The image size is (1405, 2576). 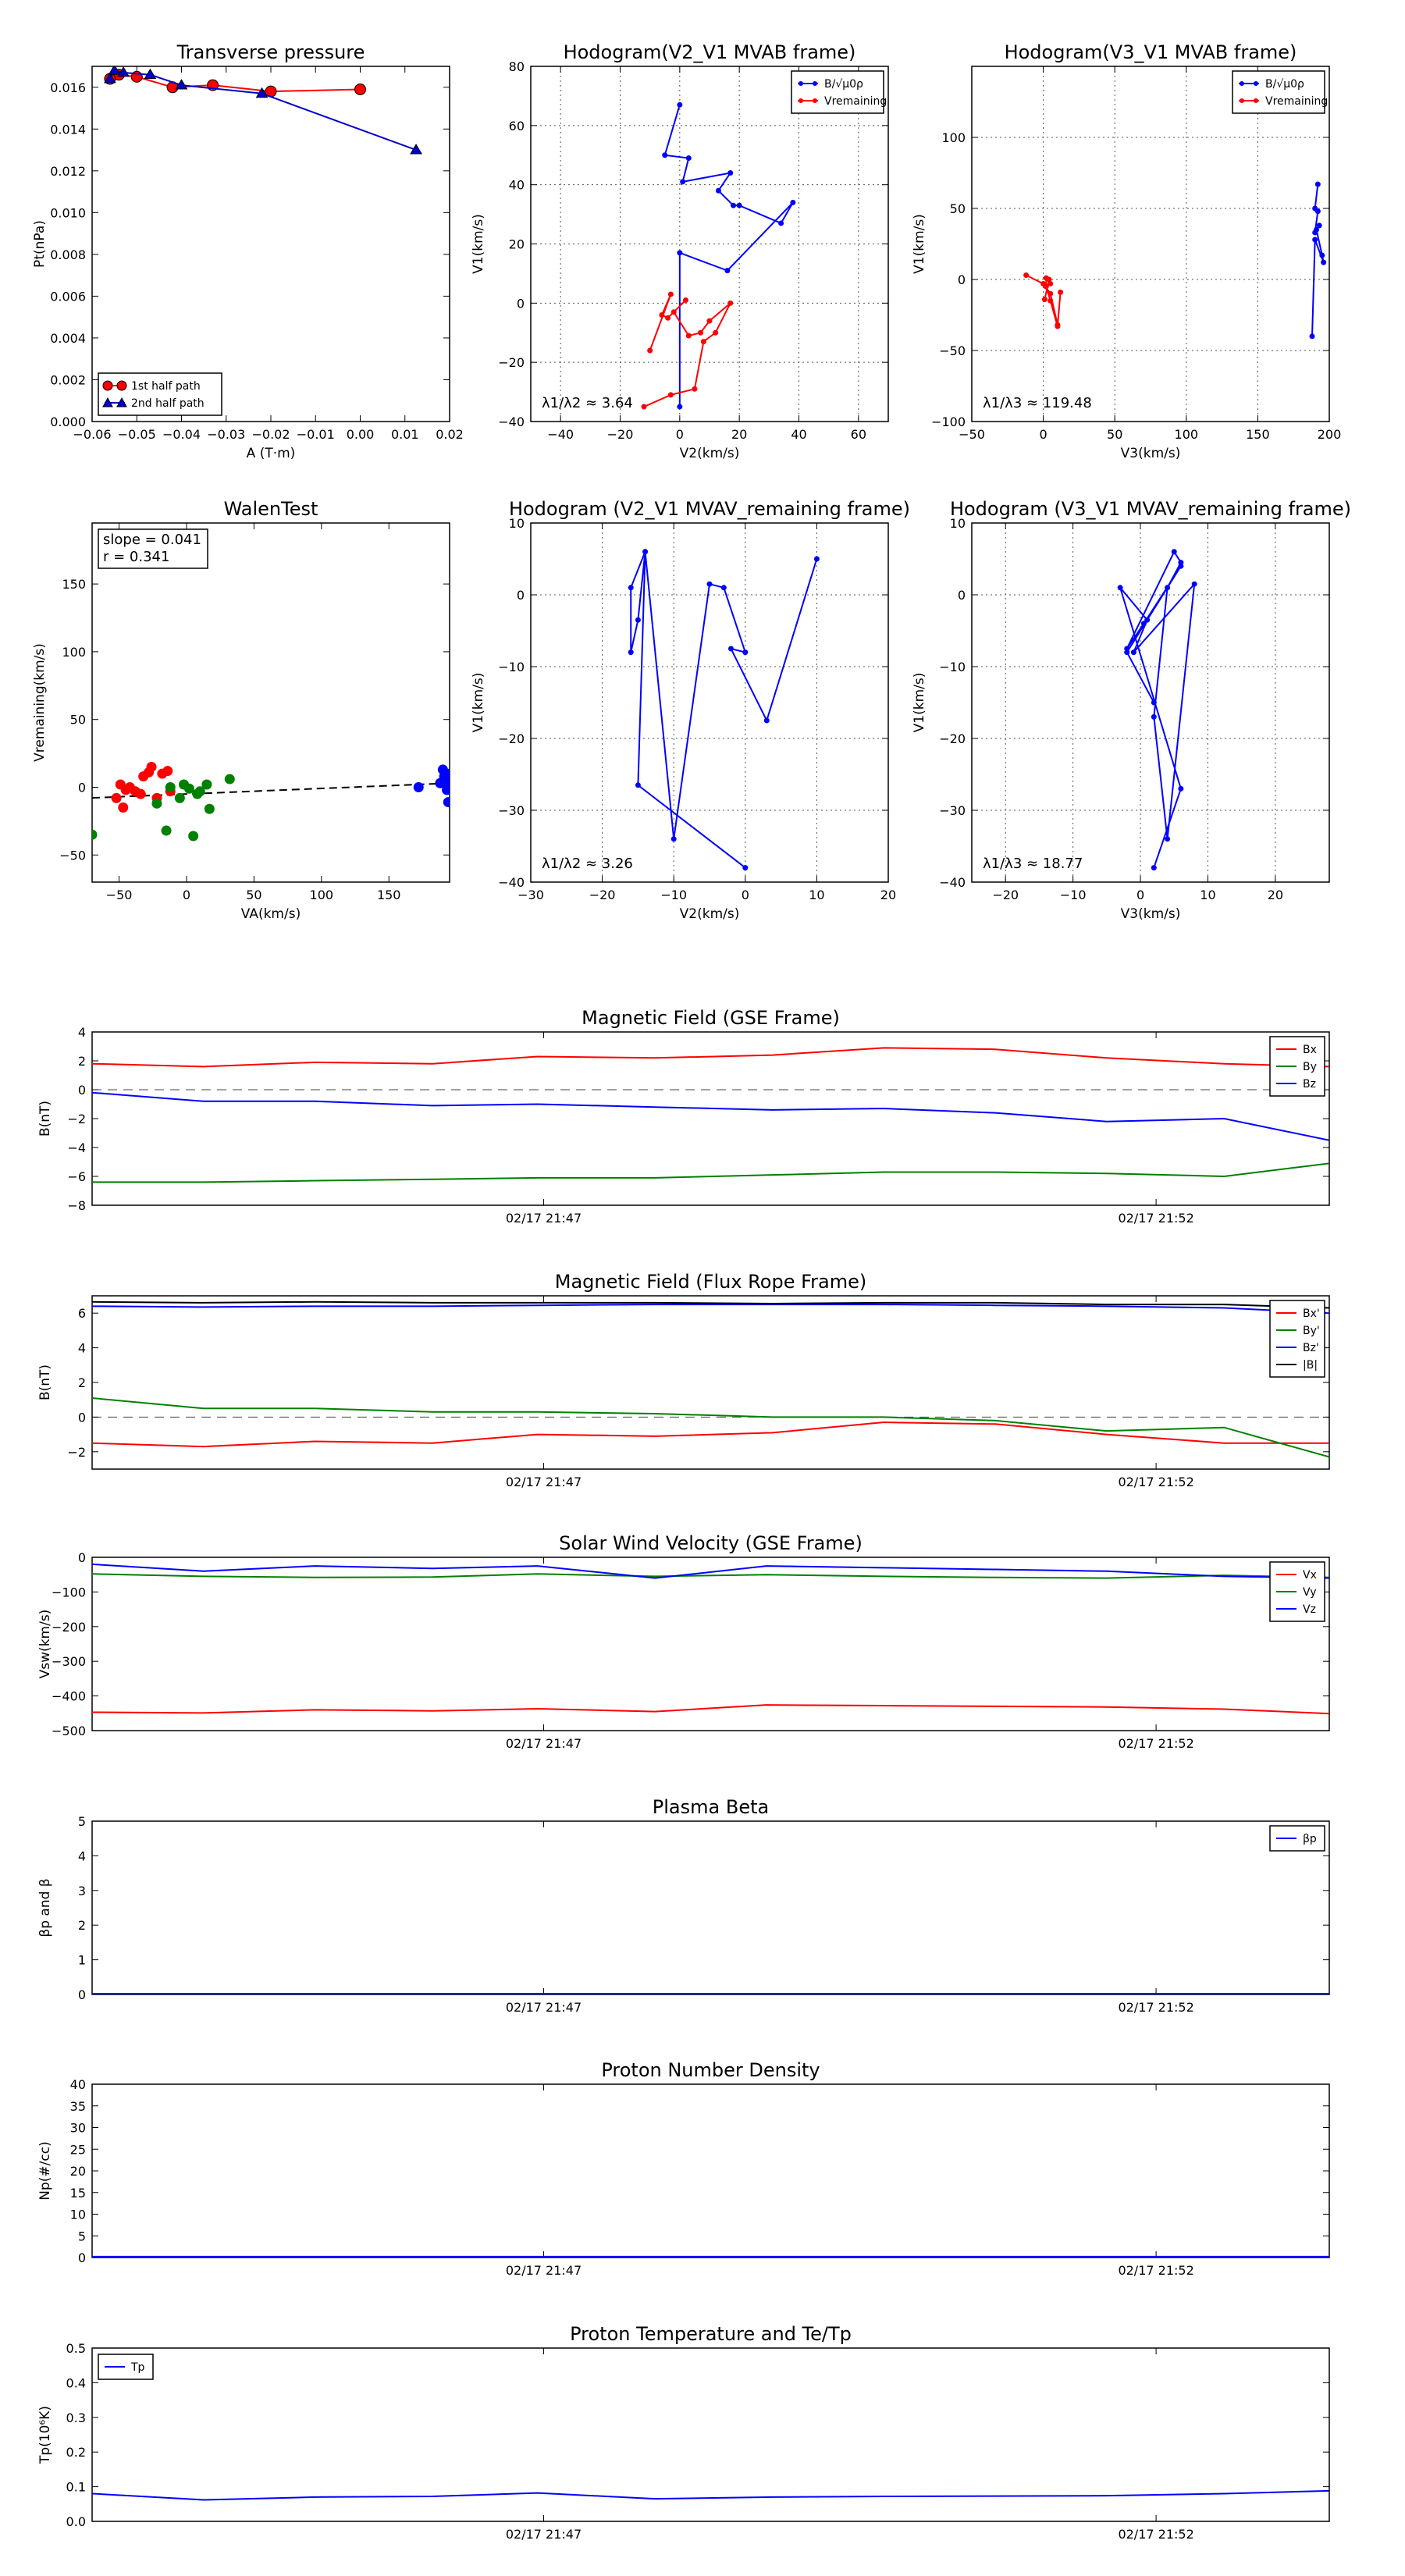 What do you see at coordinates (82, 1382) in the screenshot?
I see `y-tick-label: 2` at bounding box center [82, 1382].